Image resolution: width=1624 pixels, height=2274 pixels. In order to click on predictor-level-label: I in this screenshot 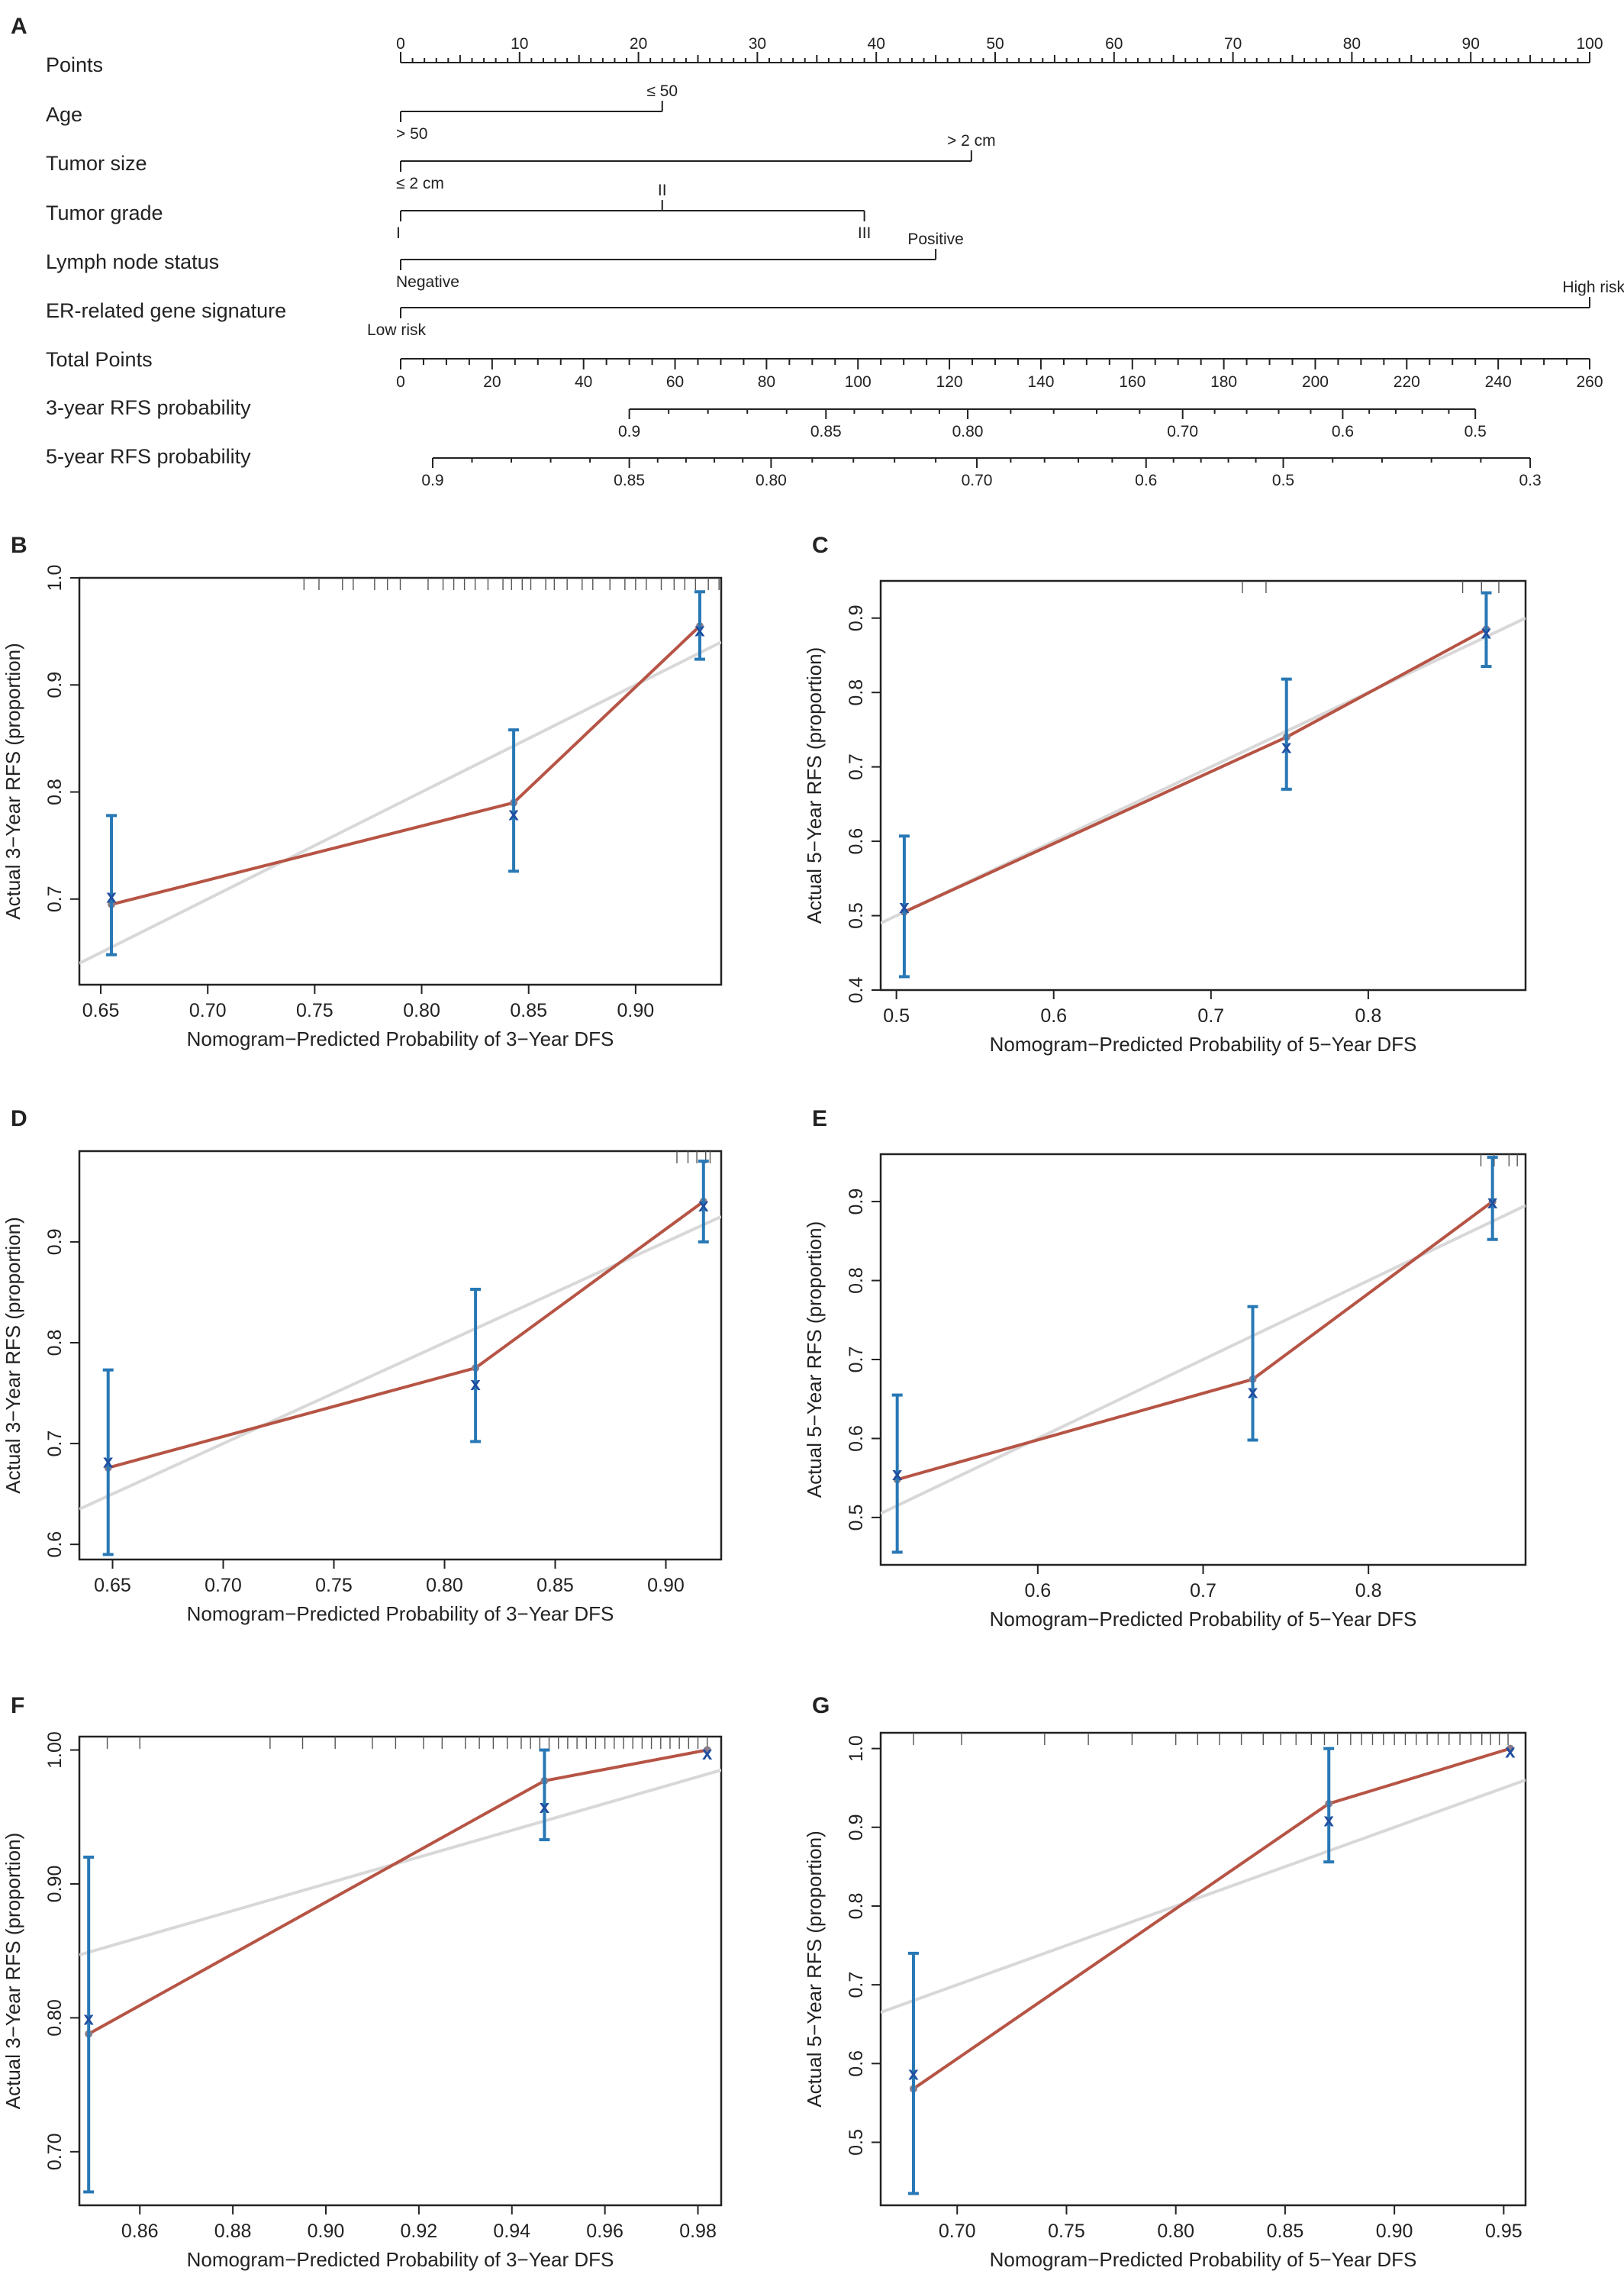, I will do `click(398, 233)`.